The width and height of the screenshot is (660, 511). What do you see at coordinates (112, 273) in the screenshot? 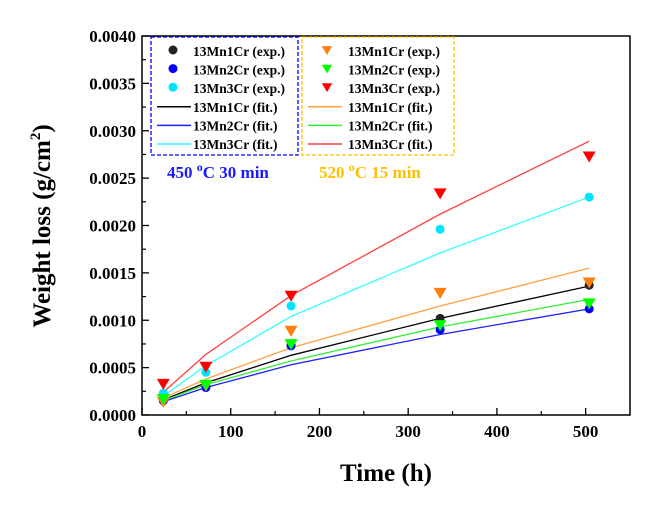
I see `y-tick-label: 0.0015` at bounding box center [112, 273].